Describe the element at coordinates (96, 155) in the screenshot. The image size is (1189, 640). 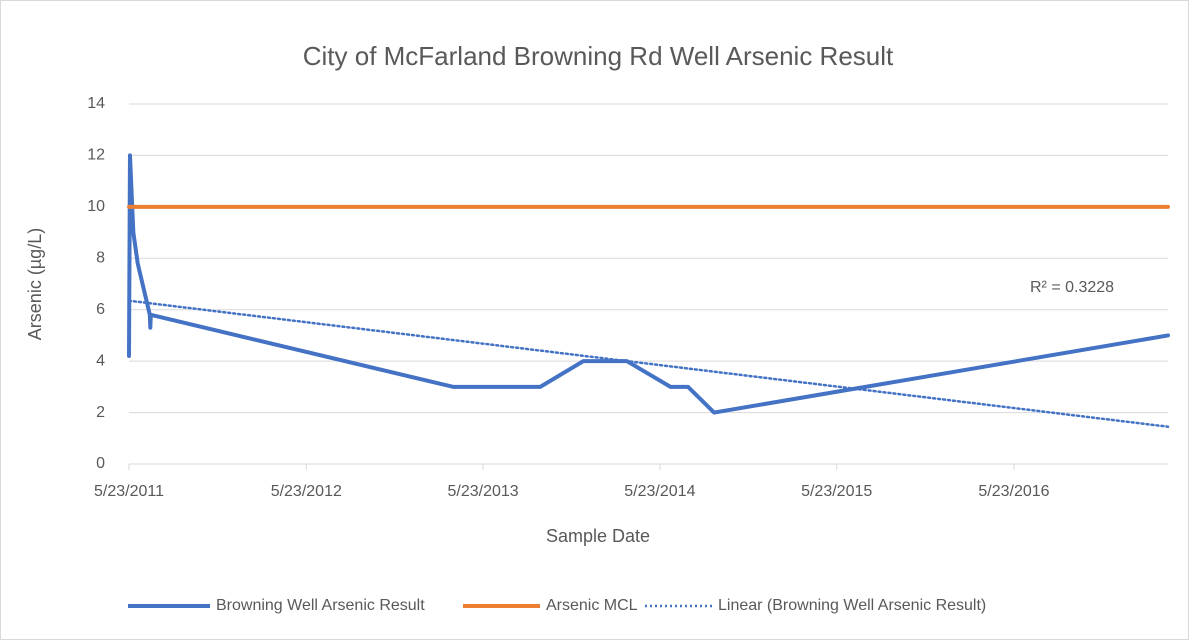
I see `y-tick-label: 12` at that location.